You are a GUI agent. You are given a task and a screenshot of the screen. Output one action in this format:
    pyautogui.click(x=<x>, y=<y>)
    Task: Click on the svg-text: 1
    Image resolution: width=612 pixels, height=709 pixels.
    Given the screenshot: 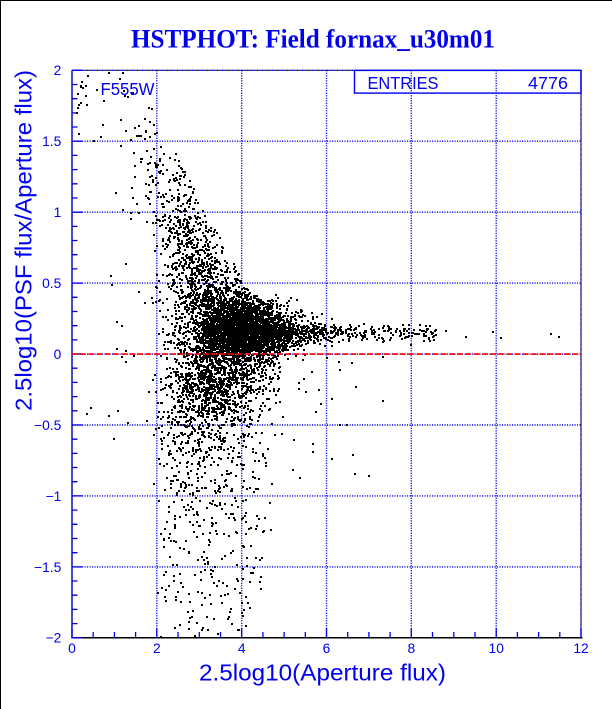 What is the action you would take?
    pyautogui.click(x=58, y=212)
    